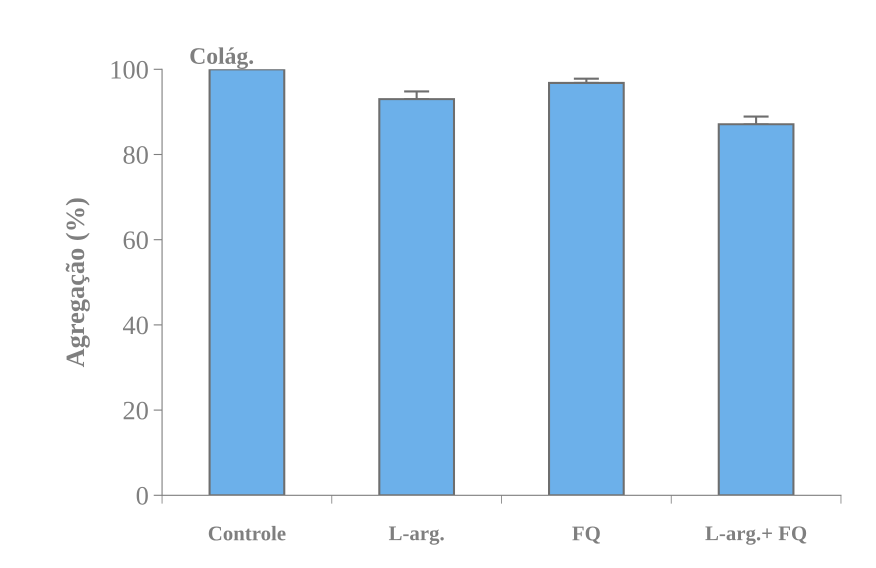 The image size is (876, 568). I want to click on y-tick-label: 40, so click(135, 325).